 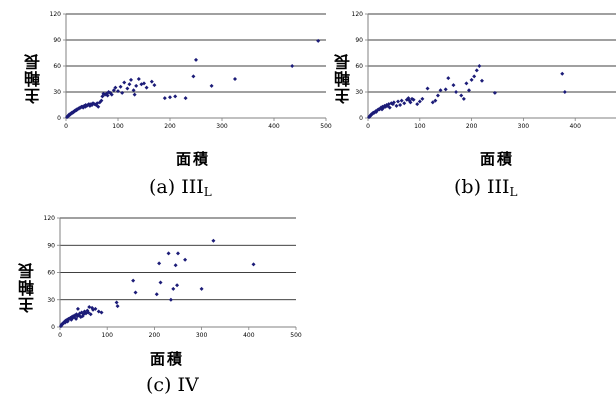 I want to click on caption-text: (a) III, so click(x=176, y=187).